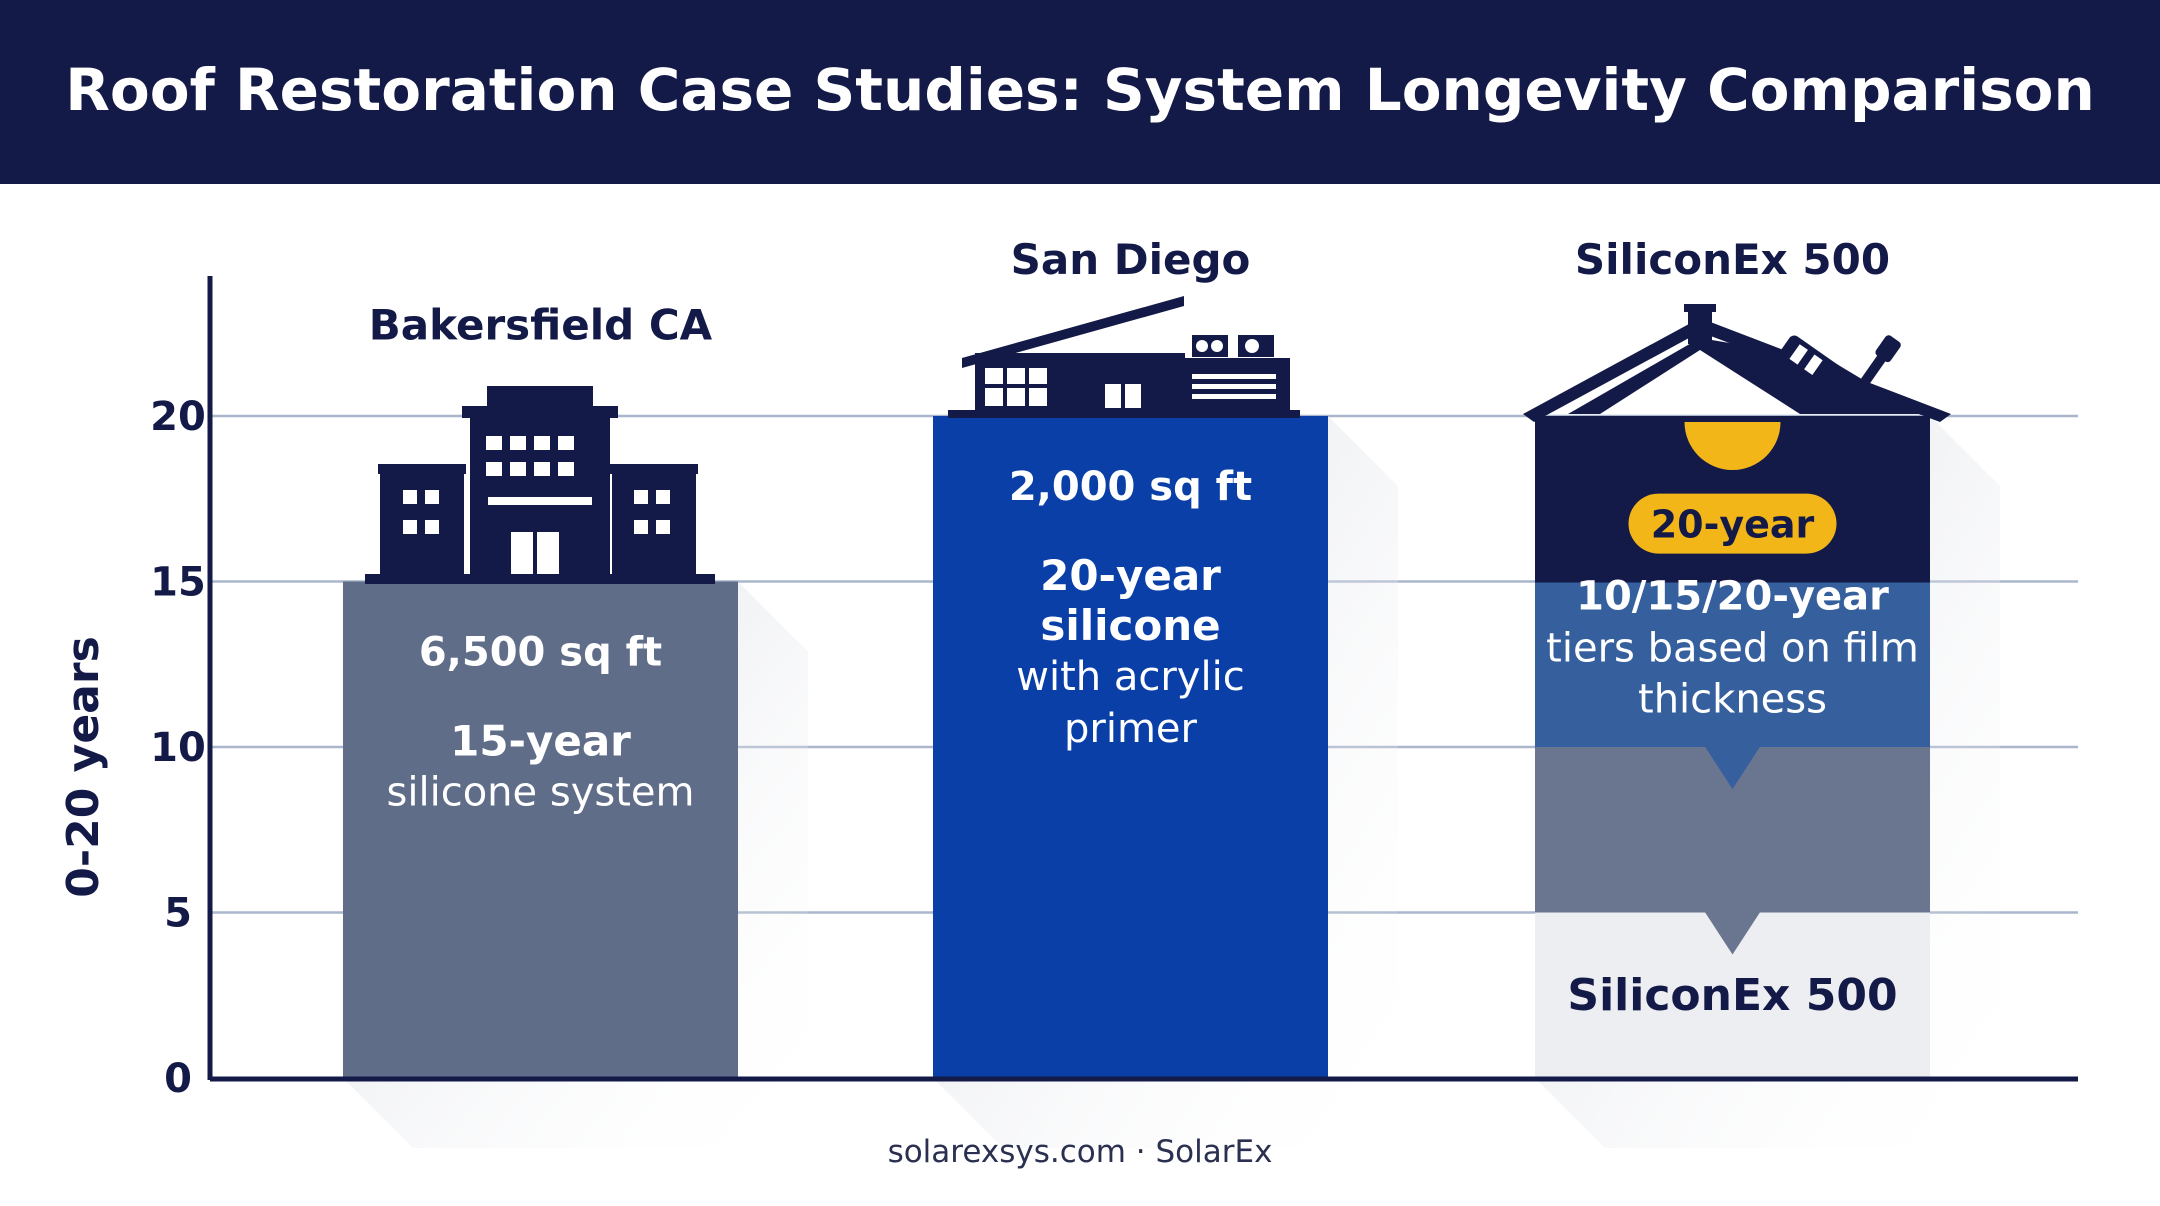 This screenshot has height=1206, width=2160. I want to click on bar-area-label: 6,500 sq ft, so click(540, 653).